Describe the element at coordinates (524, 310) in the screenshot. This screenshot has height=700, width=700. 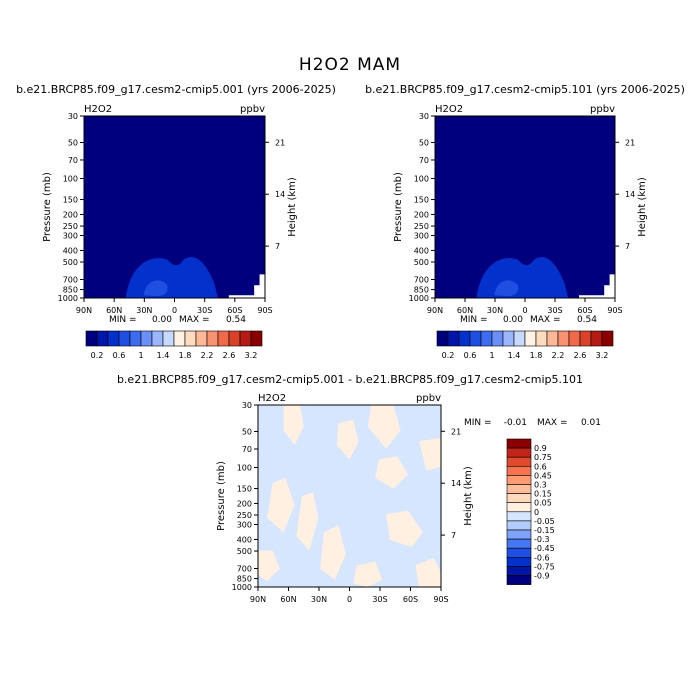
I see `x-tick-label: 0` at that location.